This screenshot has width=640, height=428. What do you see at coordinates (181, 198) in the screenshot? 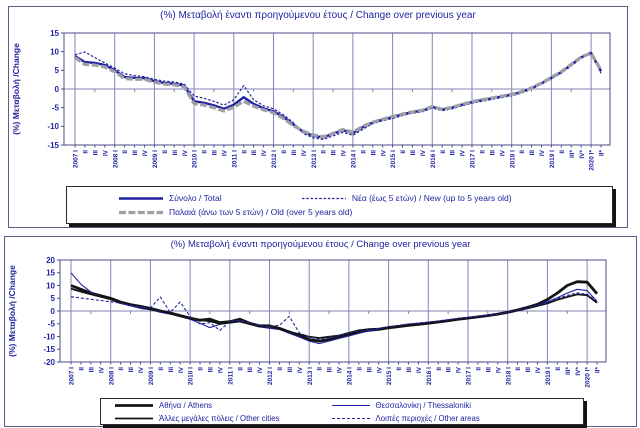
I see `legend-item-total: Σύνολο / Total` at bounding box center [181, 198].